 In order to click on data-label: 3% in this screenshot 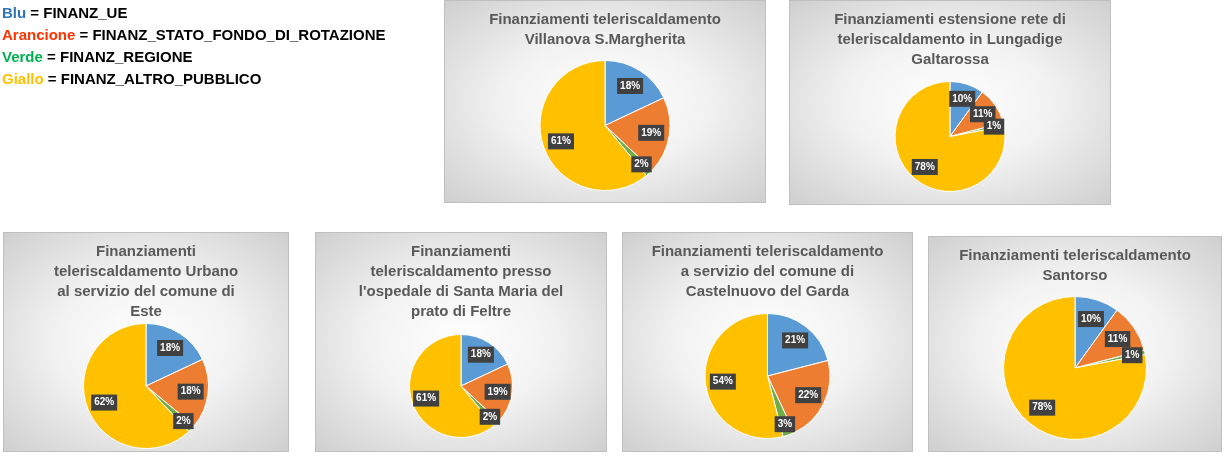, I will do `click(785, 423)`.